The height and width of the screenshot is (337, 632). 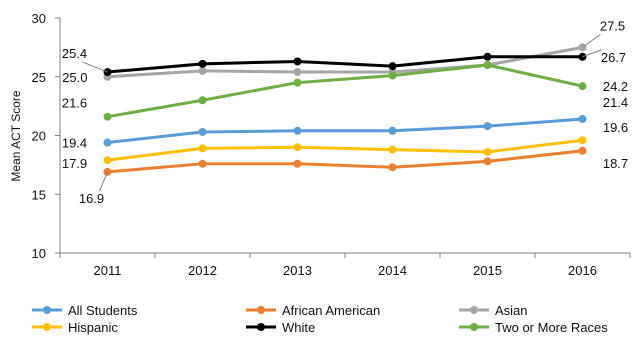 What do you see at coordinates (345, 270) in the screenshot?
I see `x-tick-labels: 2011 2012 2013 2014 2015 2016` at bounding box center [345, 270].